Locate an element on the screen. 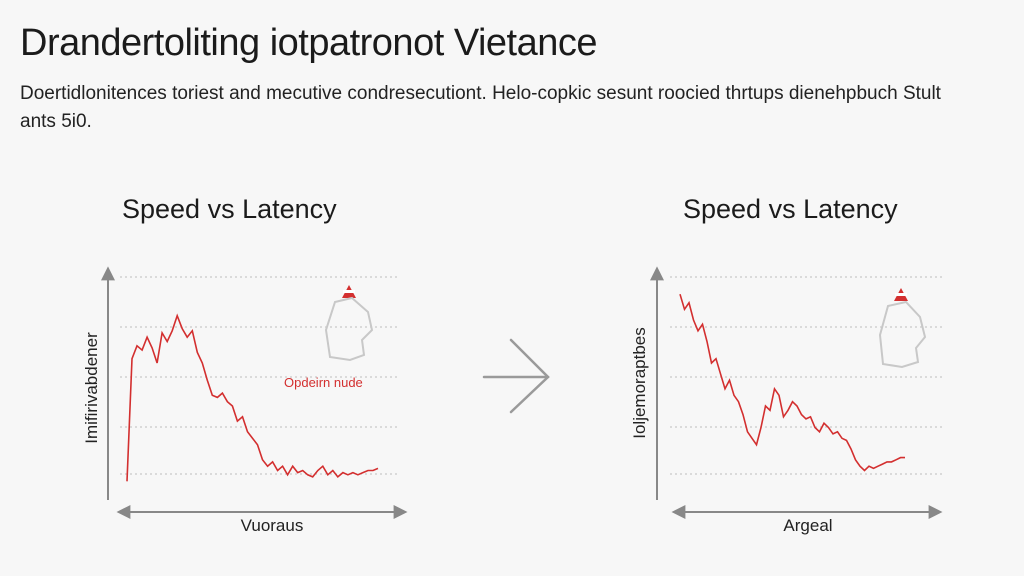  chart-2-x-label: Argeal is located at coordinates (807, 525).